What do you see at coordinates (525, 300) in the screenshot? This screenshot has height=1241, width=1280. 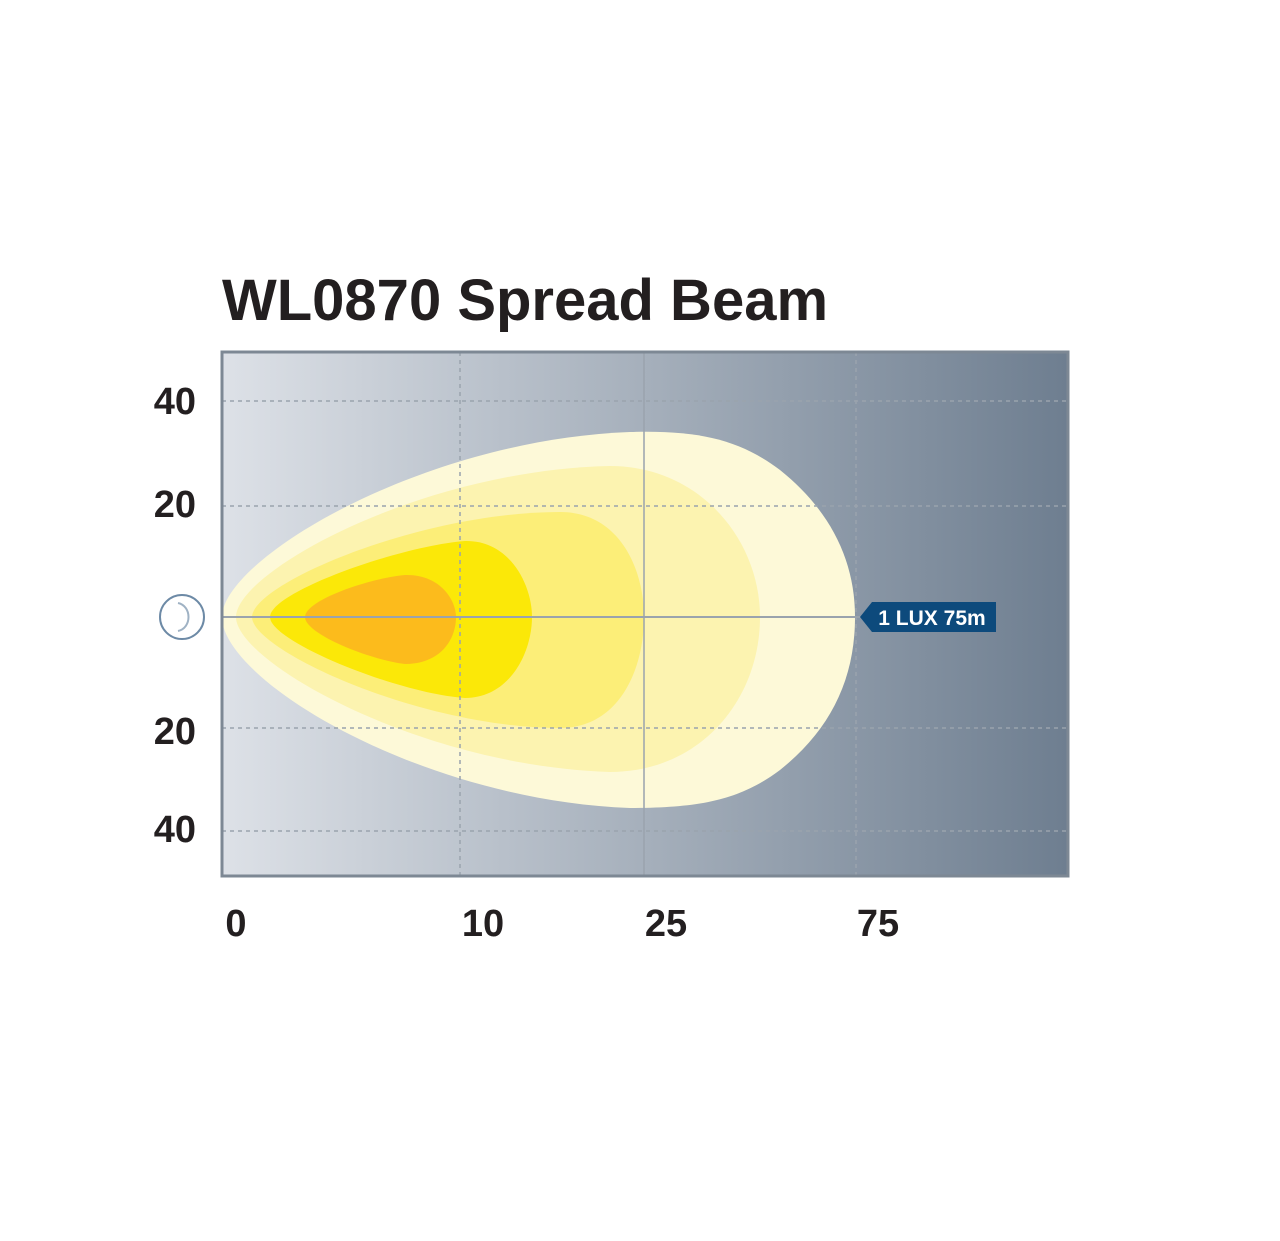 I see `diagram-title: WL0870 Spread Beam` at bounding box center [525, 300].